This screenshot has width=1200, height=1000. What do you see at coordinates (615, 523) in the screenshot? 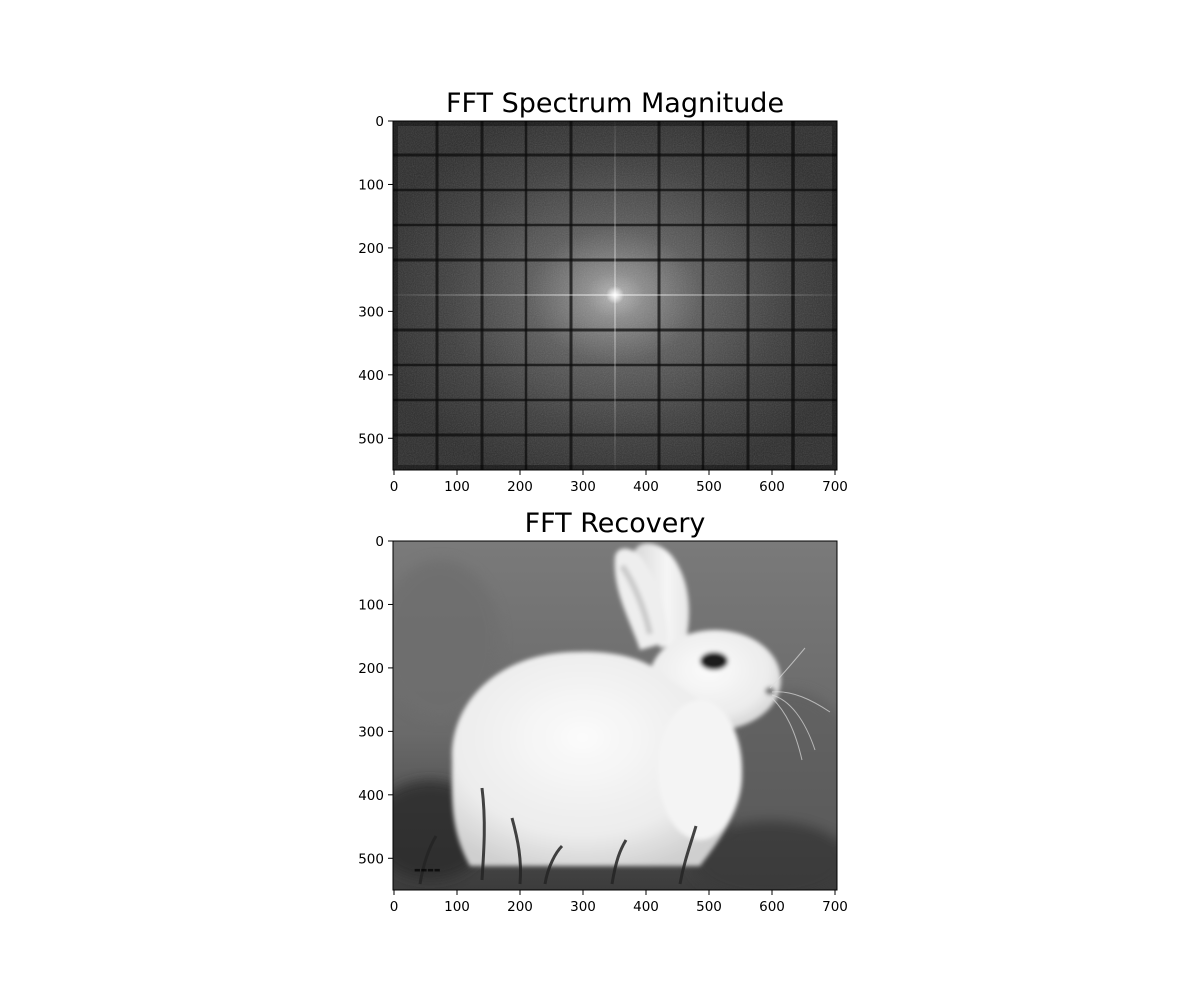
I see `recovery-title: FFT Recovery` at bounding box center [615, 523].